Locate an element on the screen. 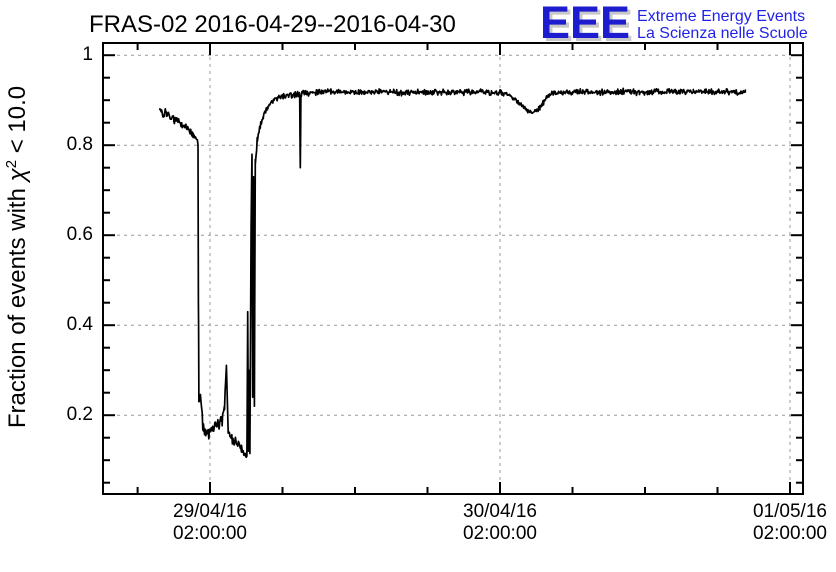 Image resolution: width=836 pixels, height=572 pixels. x-tick-label: 01/05/16 02:00:00 is located at coordinates (780, 523).